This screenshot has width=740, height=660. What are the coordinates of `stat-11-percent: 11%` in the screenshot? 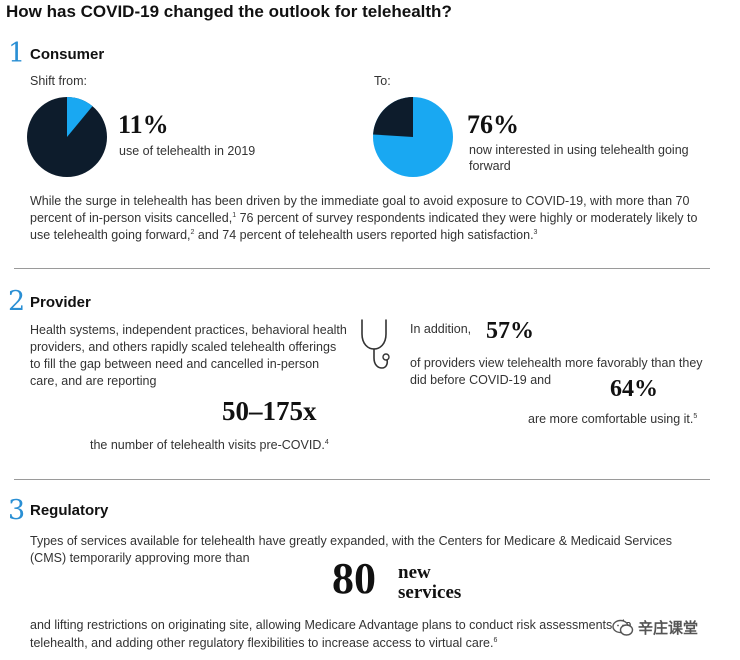 It's located at (143, 124).